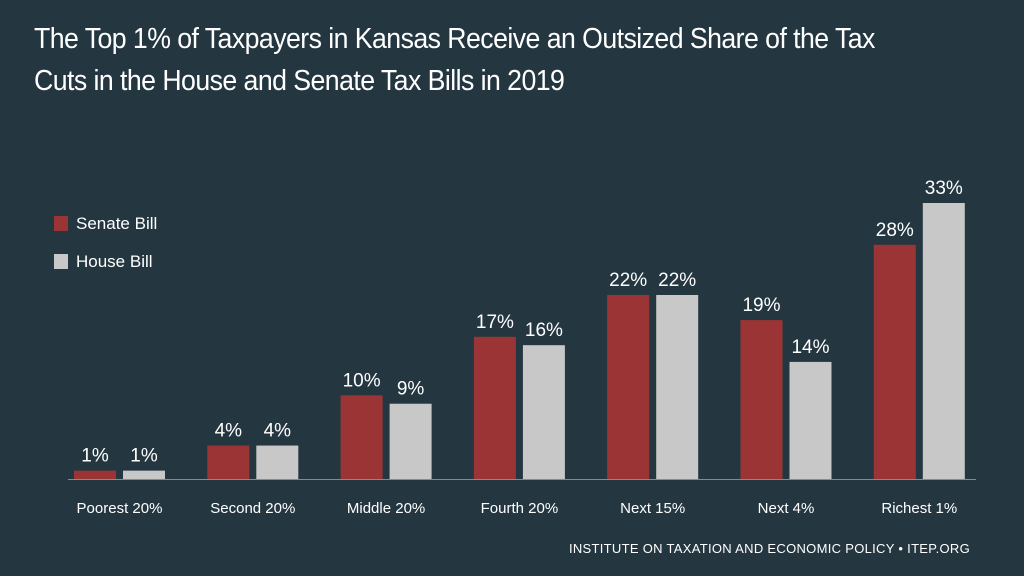 This screenshot has width=1024, height=576. Describe the element at coordinates (895, 230) in the screenshot. I see `data-label-senate-6: 28%` at that location.